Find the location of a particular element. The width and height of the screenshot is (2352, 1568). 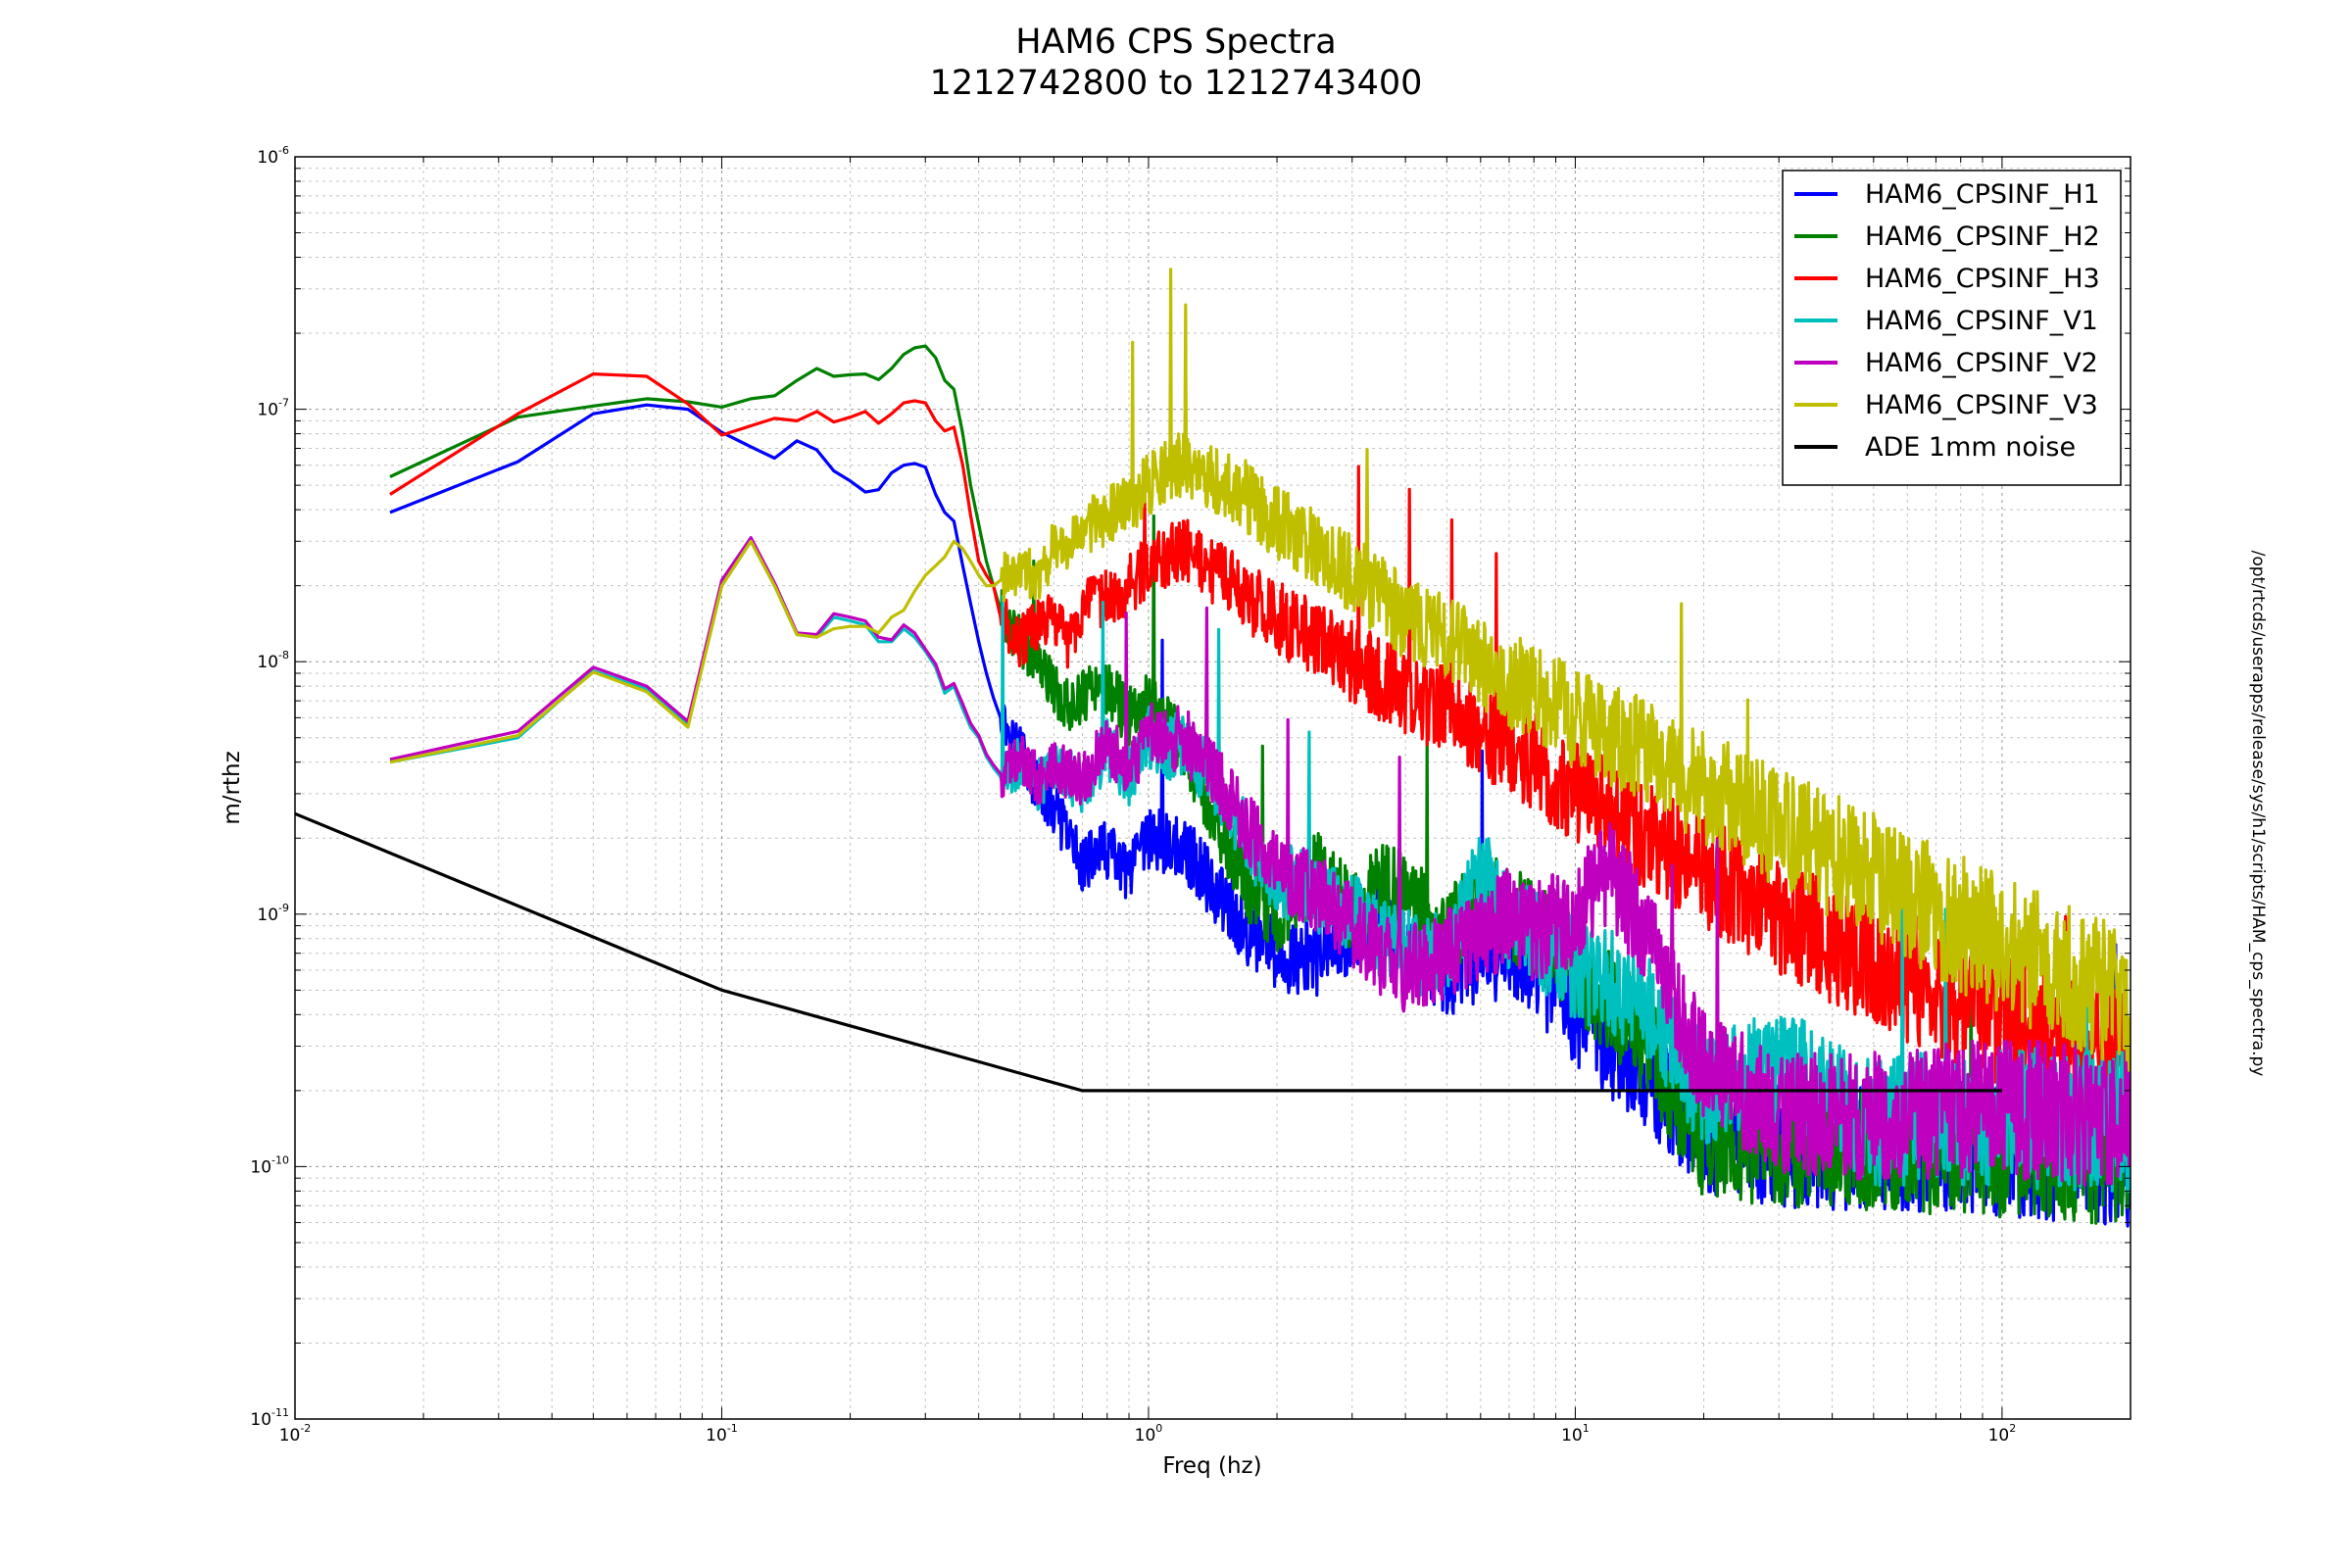

series-line-ade-1mm-noise is located at coordinates (1148, 952).